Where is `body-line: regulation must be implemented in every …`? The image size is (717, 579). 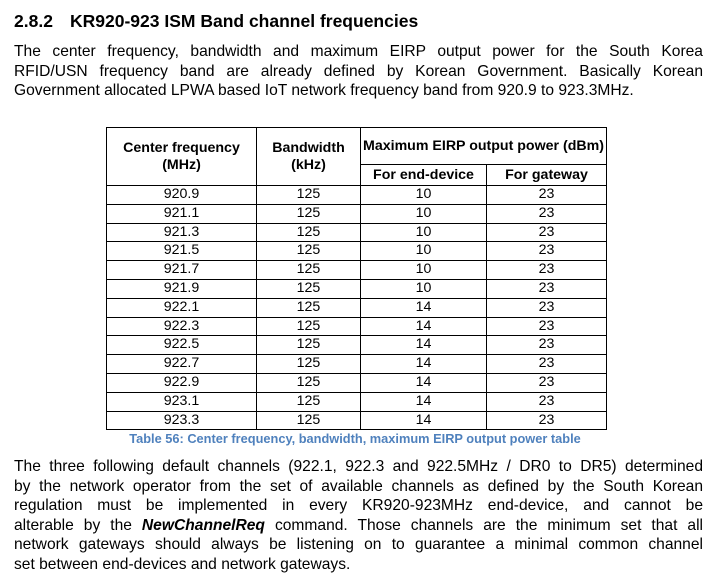
body-line: regulation must be implemented in every … is located at coordinates (358, 506).